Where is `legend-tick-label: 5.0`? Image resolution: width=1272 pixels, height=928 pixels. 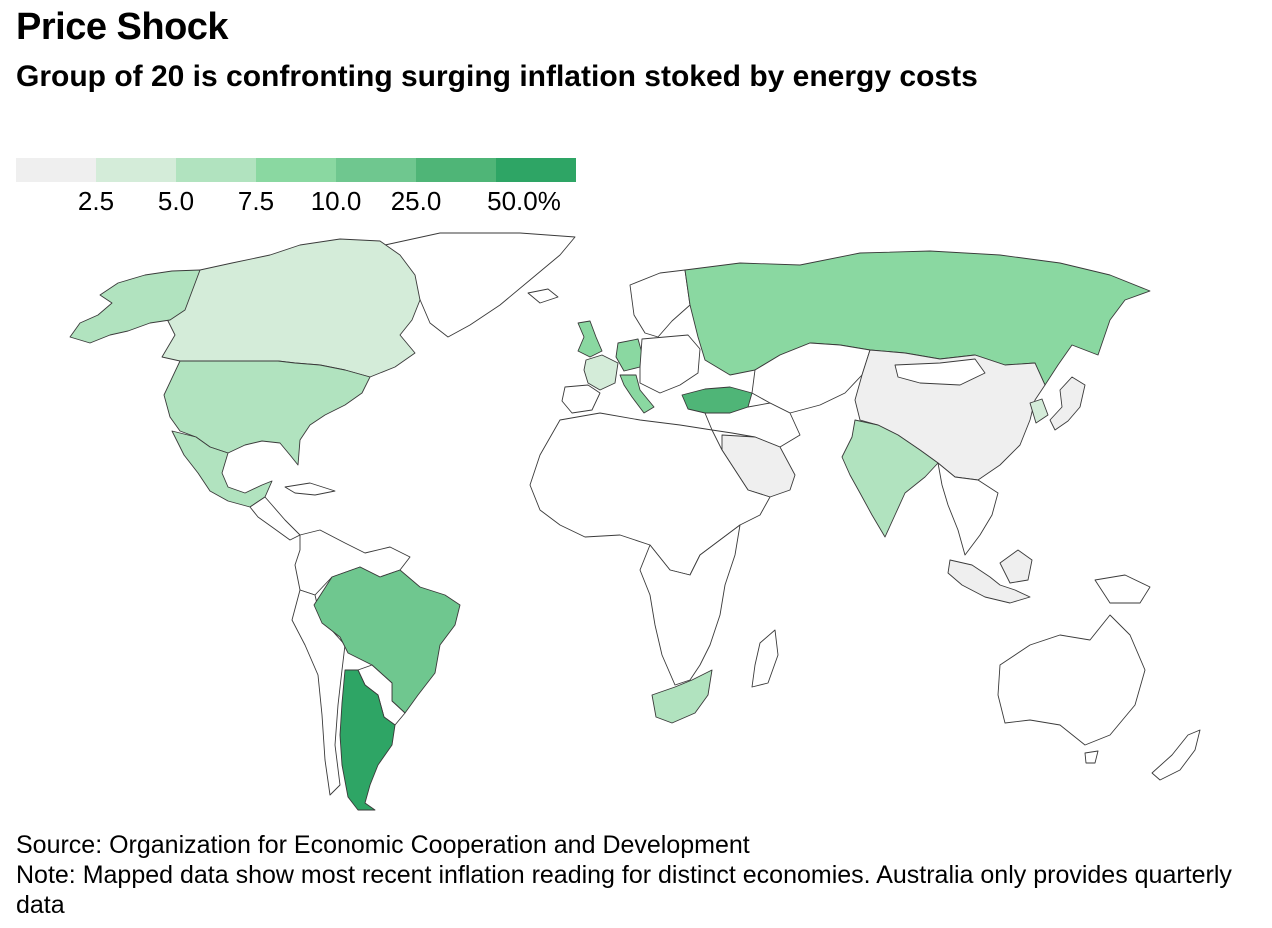
legend-tick-label: 5.0 is located at coordinates (176, 201).